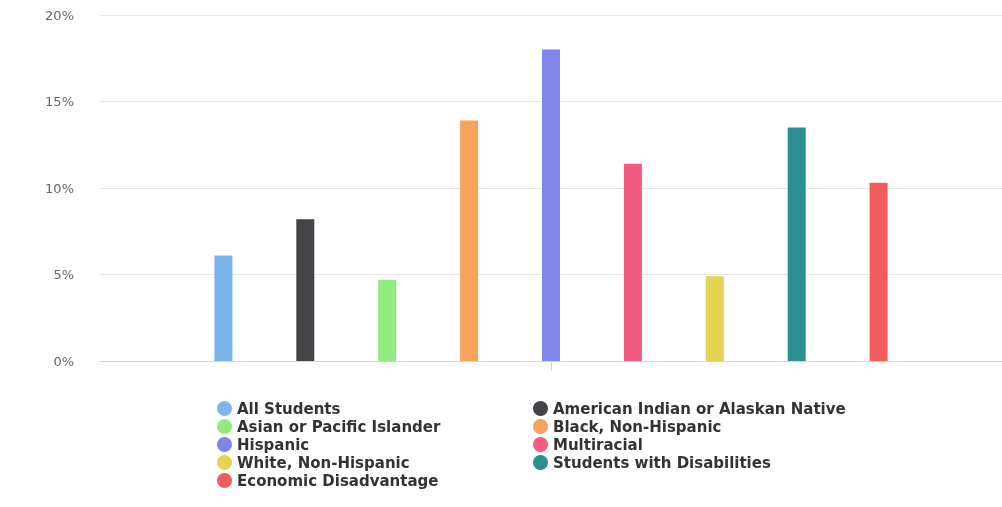 The height and width of the screenshot is (507, 1002). I want to click on y-tick-label: 10%, so click(59, 188).